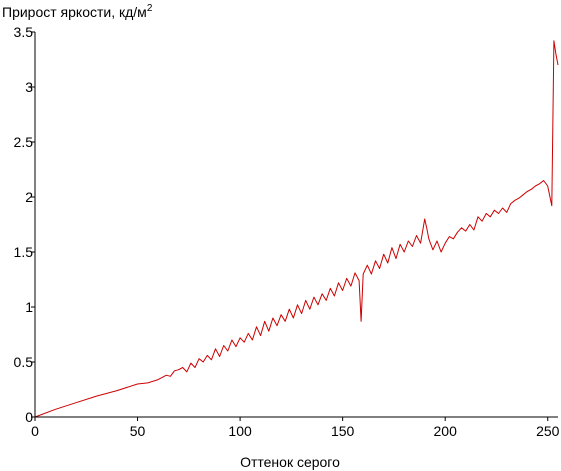  What do you see at coordinates (29, 417) in the screenshot?
I see `y-tick-label: 0` at bounding box center [29, 417].